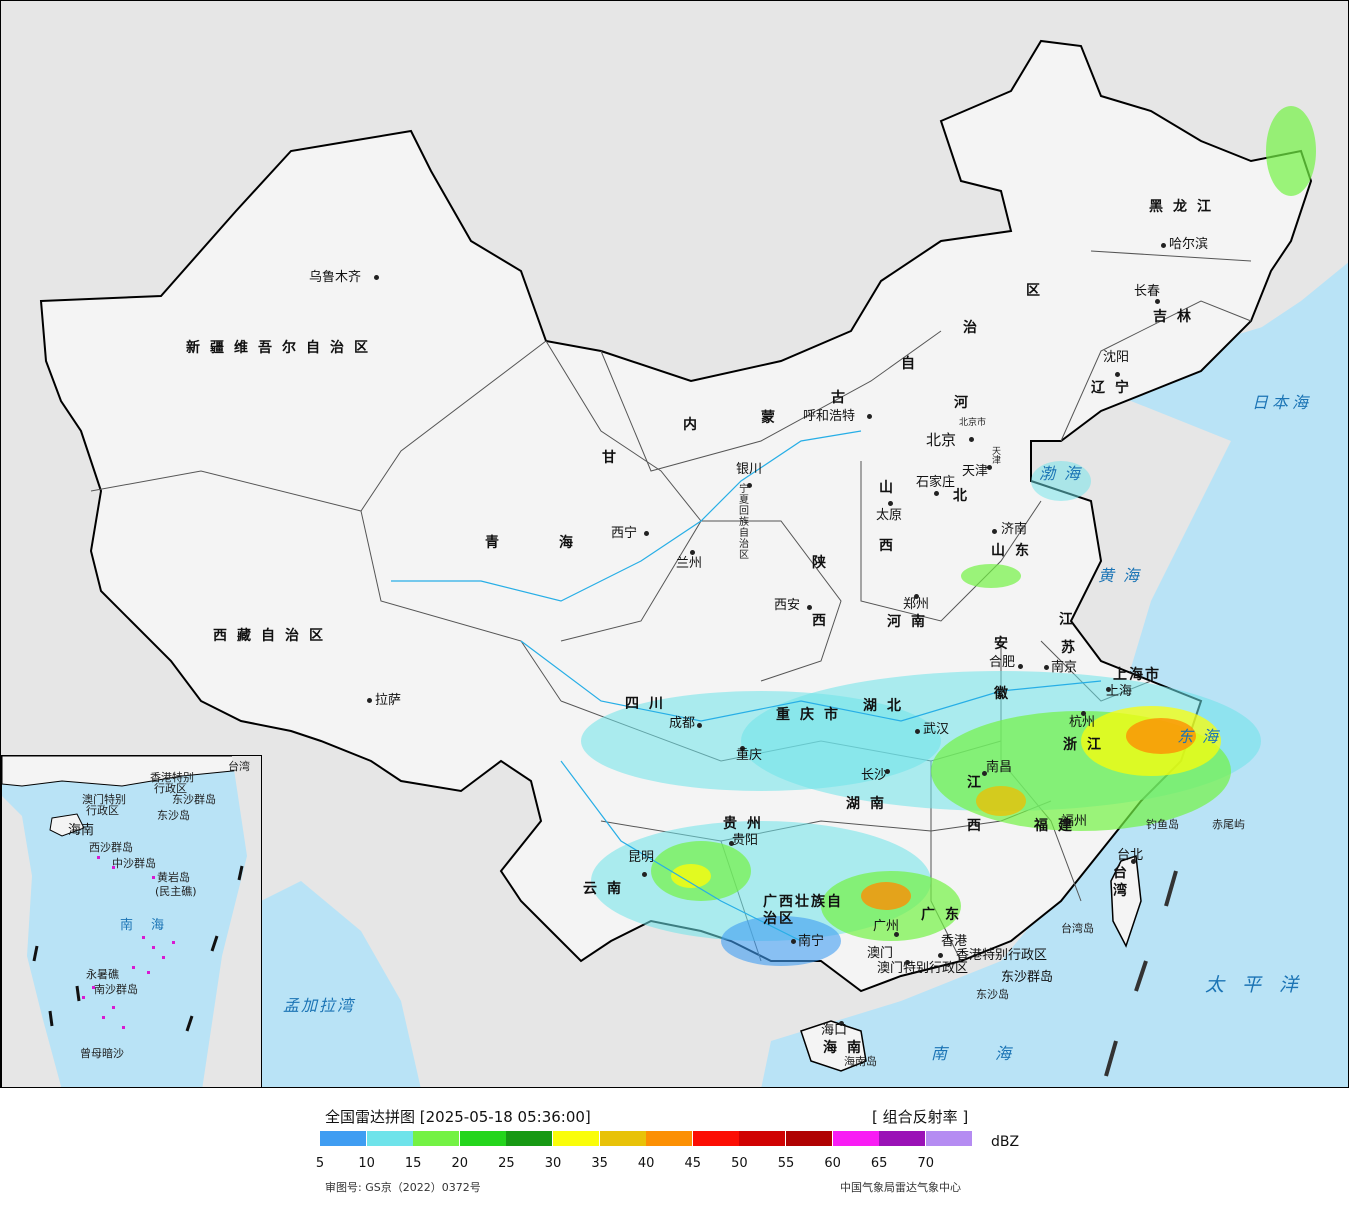 Image resolution: width=1349 pixels, height=1208 pixels. I want to click on inset-macau2: 行政区, so click(102, 810).